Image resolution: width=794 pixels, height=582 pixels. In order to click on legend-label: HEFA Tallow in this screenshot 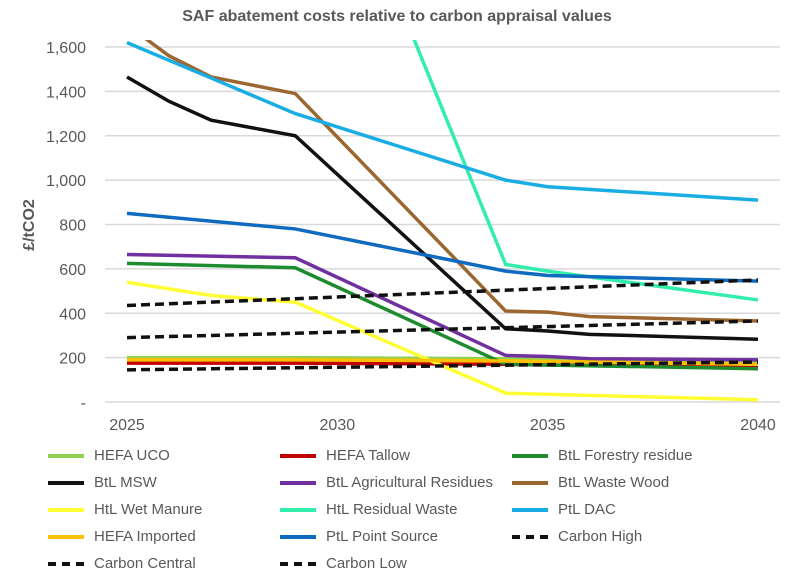, I will do `click(368, 455)`.